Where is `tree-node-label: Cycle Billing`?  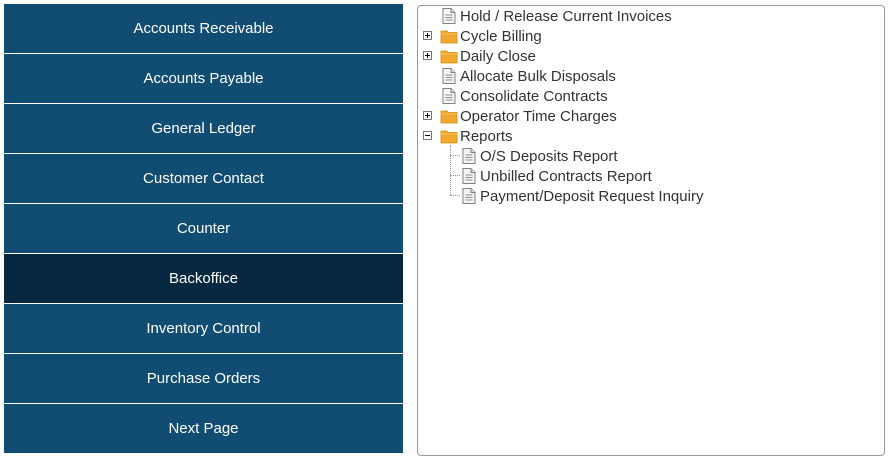
tree-node-label: Cycle Billing is located at coordinates (501, 36).